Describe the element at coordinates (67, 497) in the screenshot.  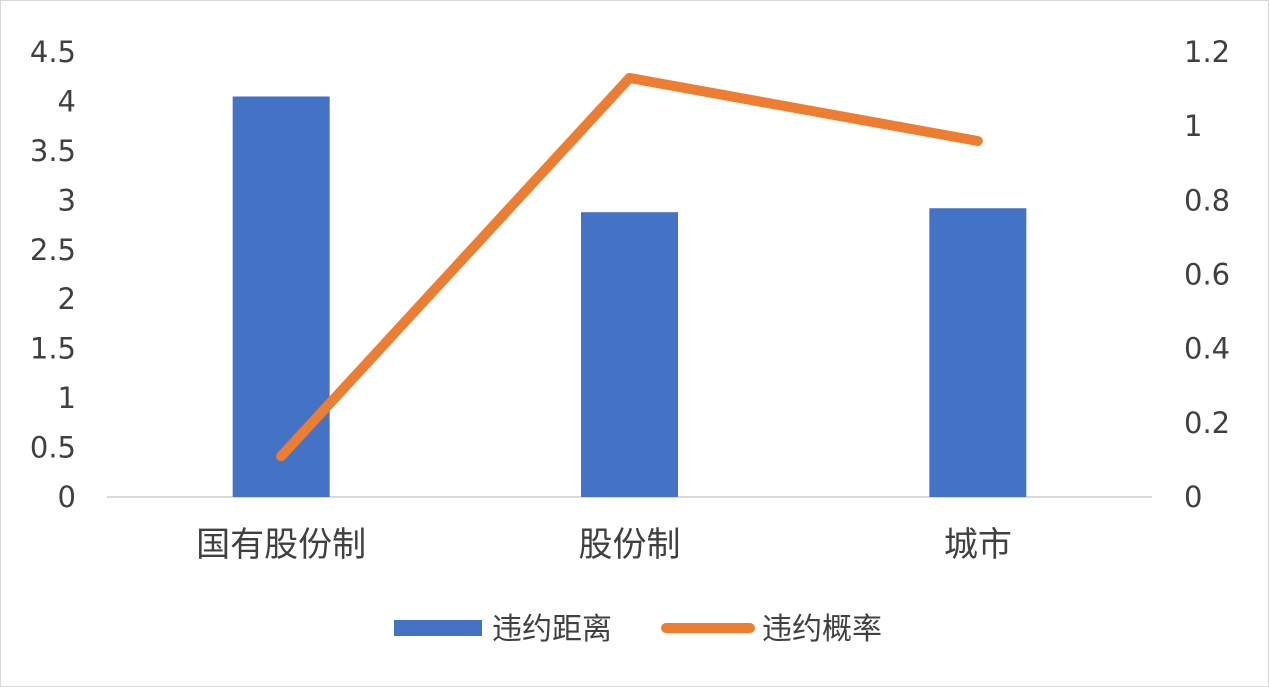
I see `left-tick-label: 0` at that location.